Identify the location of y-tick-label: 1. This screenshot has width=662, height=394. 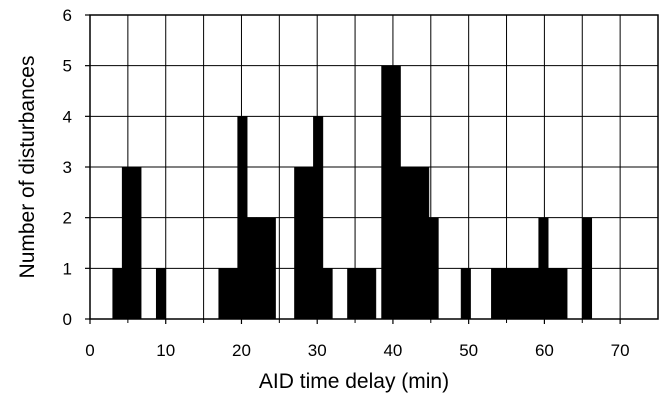
(67, 268).